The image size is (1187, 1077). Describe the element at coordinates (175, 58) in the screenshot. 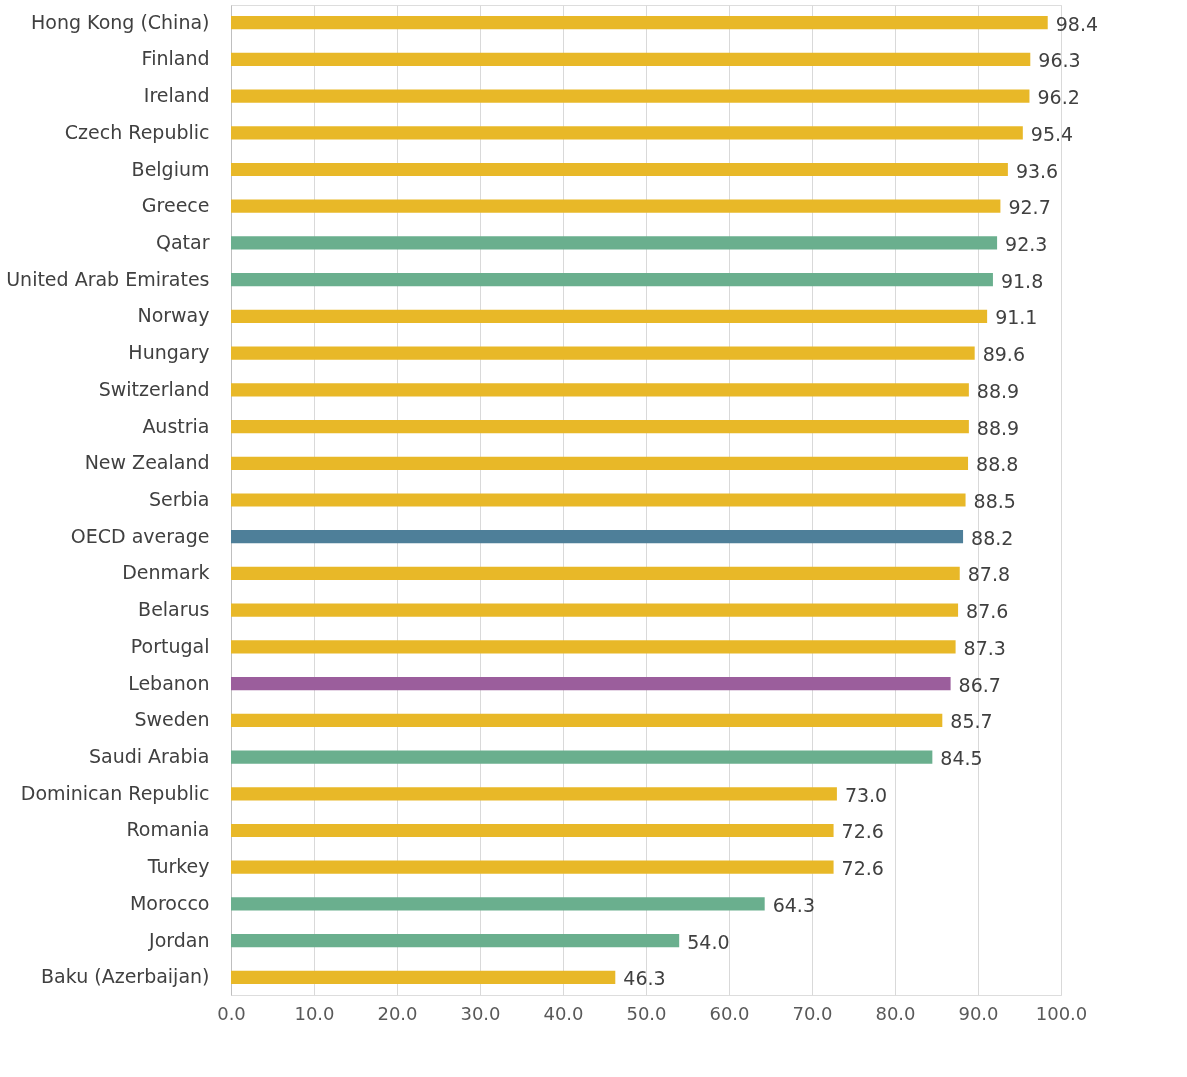

I see `y-tick-label: Finland` at that location.